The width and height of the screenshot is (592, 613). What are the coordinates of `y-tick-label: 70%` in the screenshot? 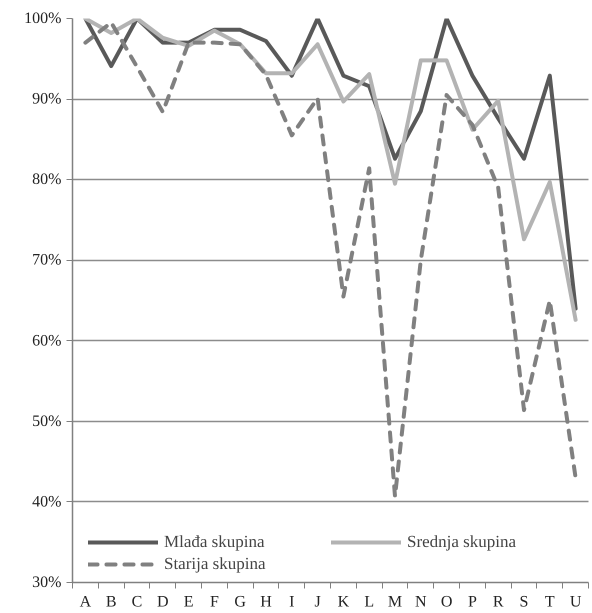 It's located at (47, 260).